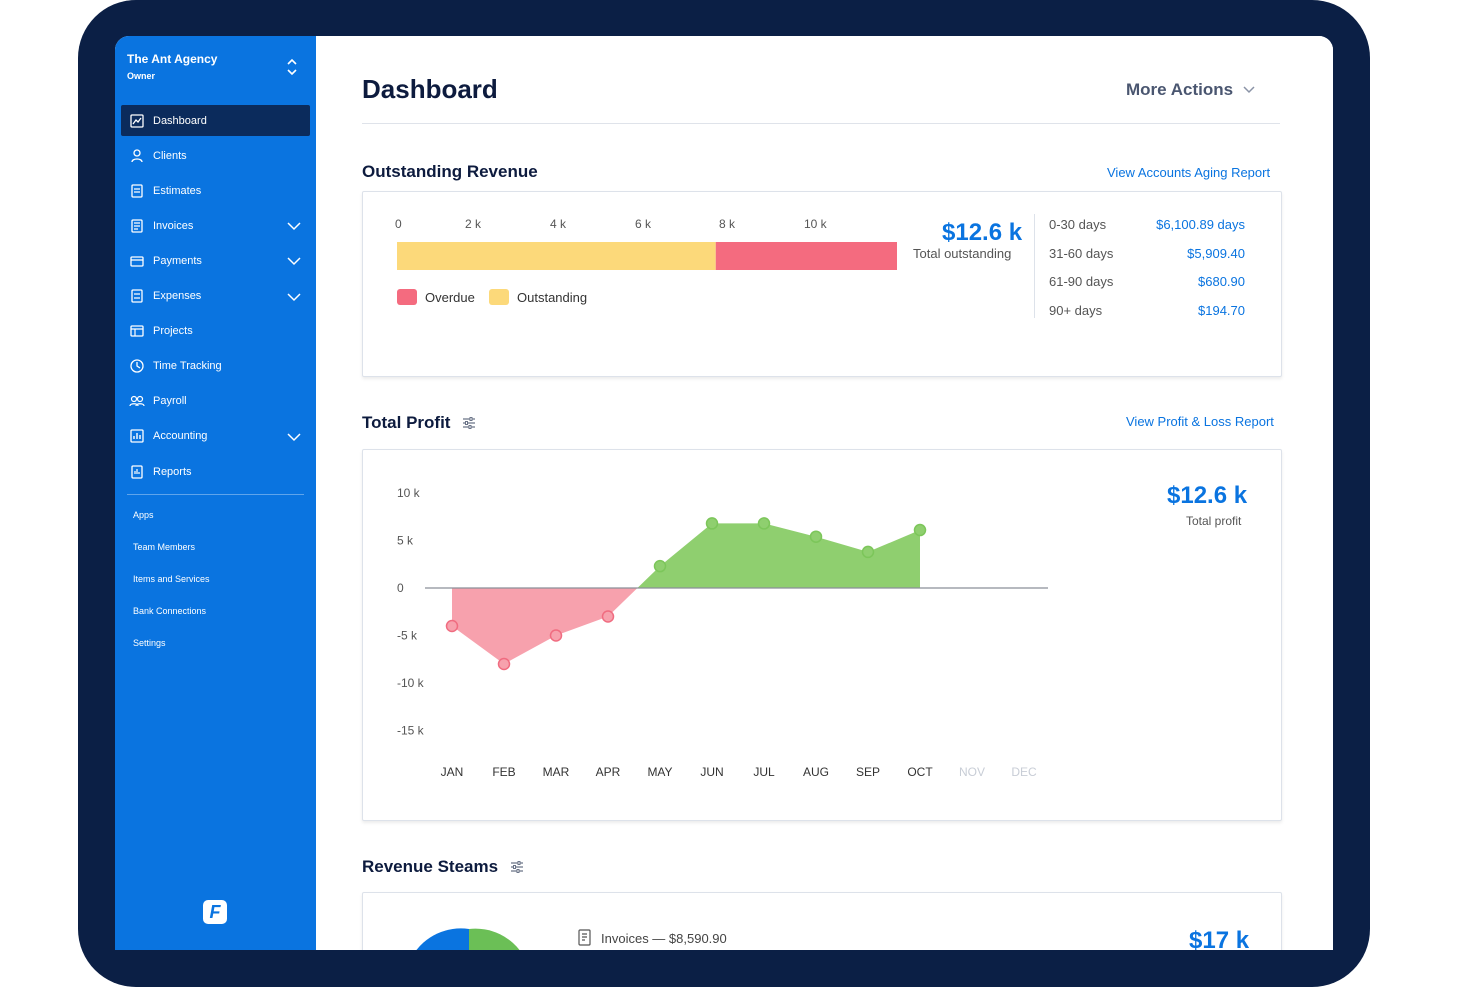 The height and width of the screenshot is (987, 1480). What do you see at coordinates (405, 541) in the screenshot?
I see `y-tick-label: 5 k` at bounding box center [405, 541].